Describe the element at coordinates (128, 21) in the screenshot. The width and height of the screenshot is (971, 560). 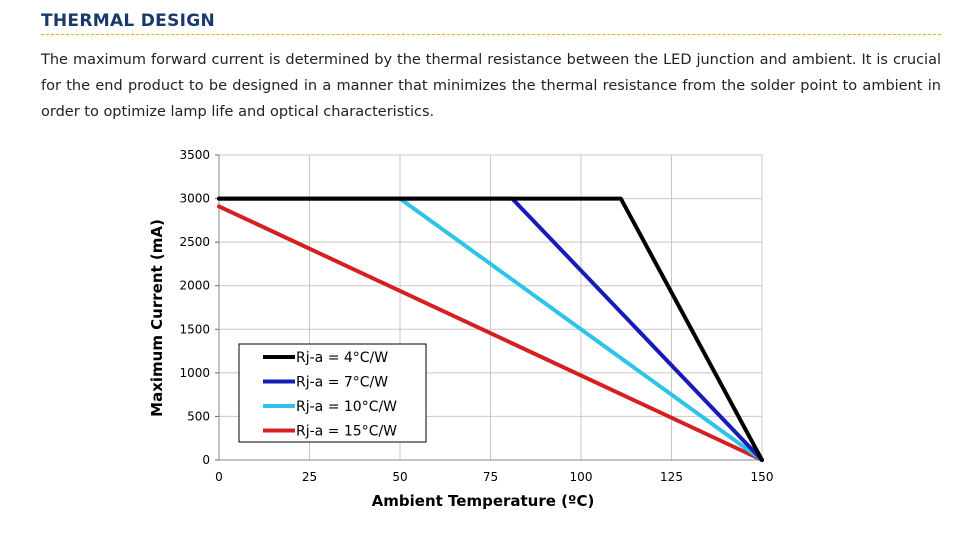
I see `section-title: THERMAL DESIGN` at that location.